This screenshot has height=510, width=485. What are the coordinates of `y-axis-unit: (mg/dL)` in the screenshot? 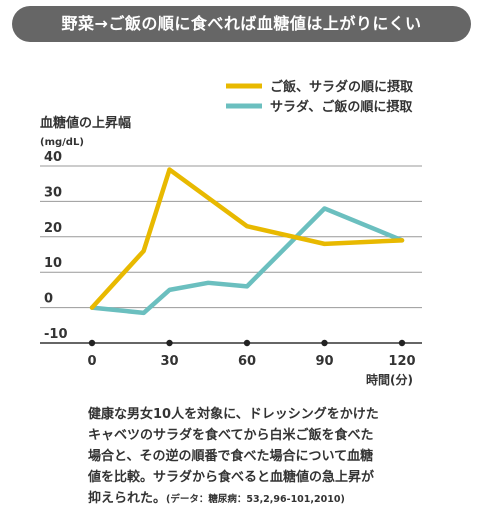 It's located at (62, 142).